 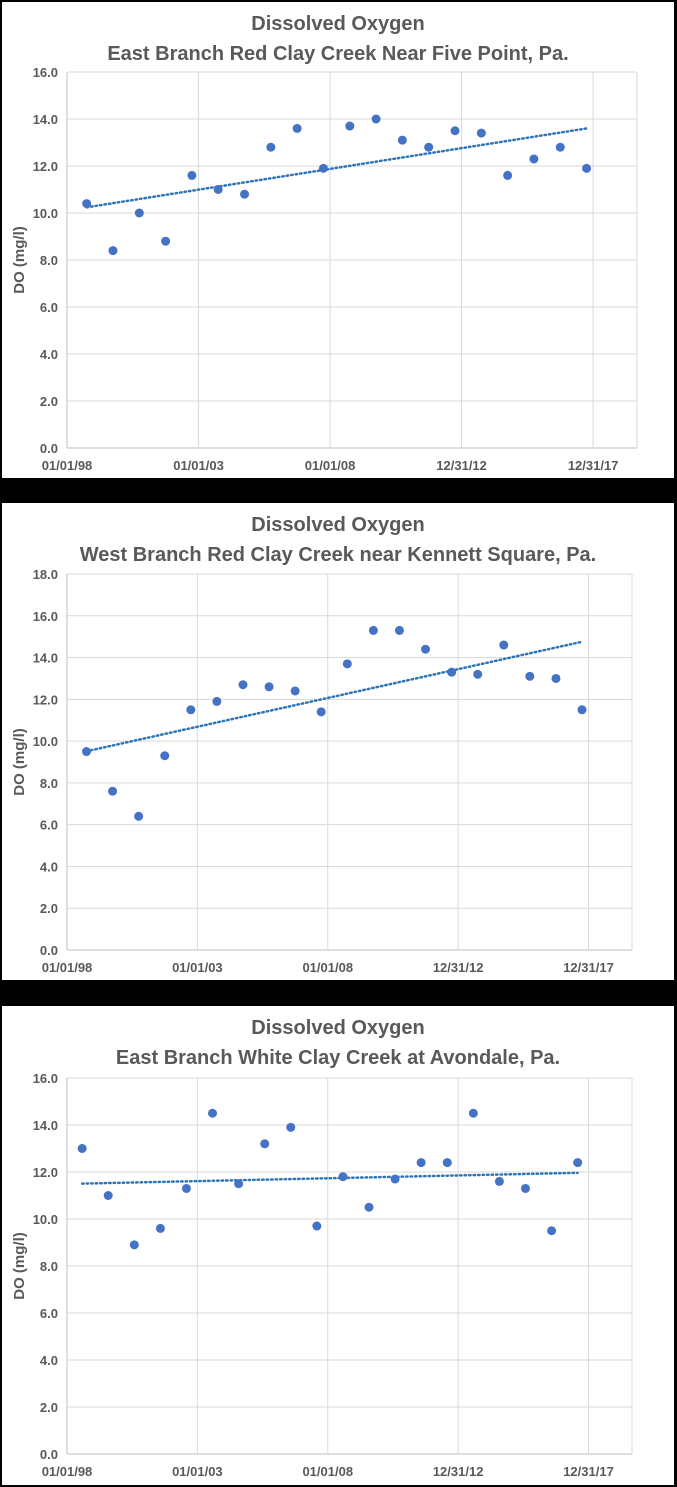 I want to click on x-tick-label: 01/01/03, so click(x=197, y=967).